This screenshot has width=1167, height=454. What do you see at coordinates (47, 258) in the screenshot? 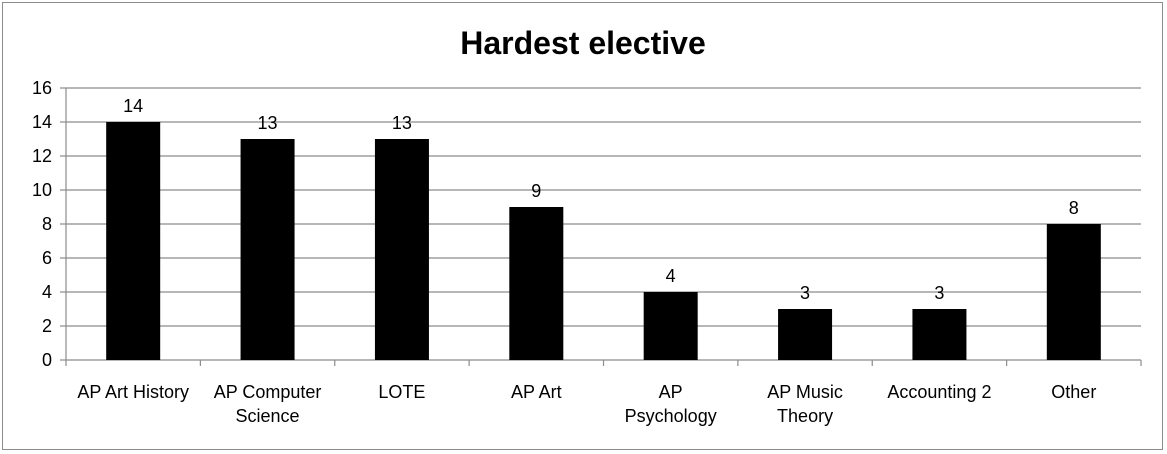
I see `y-tick-label: 6` at bounding box center [47, 258].